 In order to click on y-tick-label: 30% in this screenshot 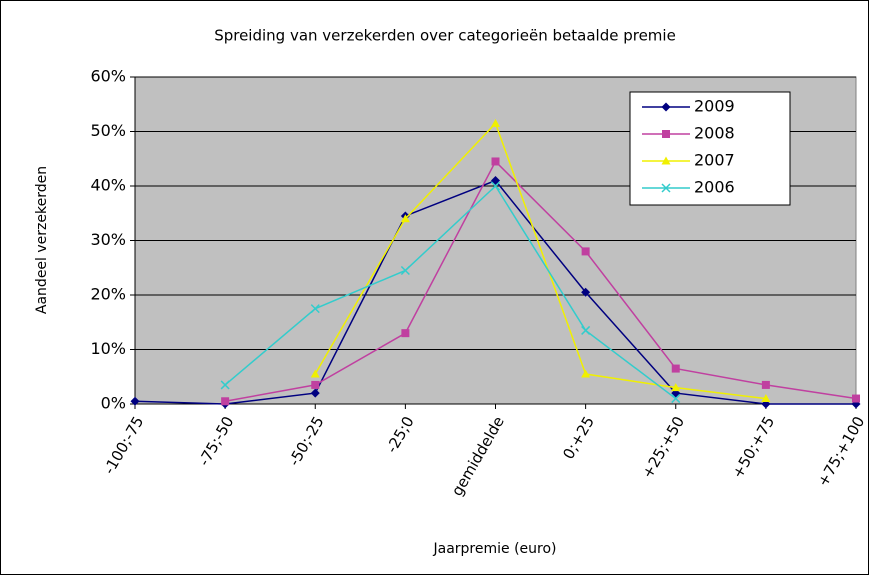, I will do `click(108, 239)`.